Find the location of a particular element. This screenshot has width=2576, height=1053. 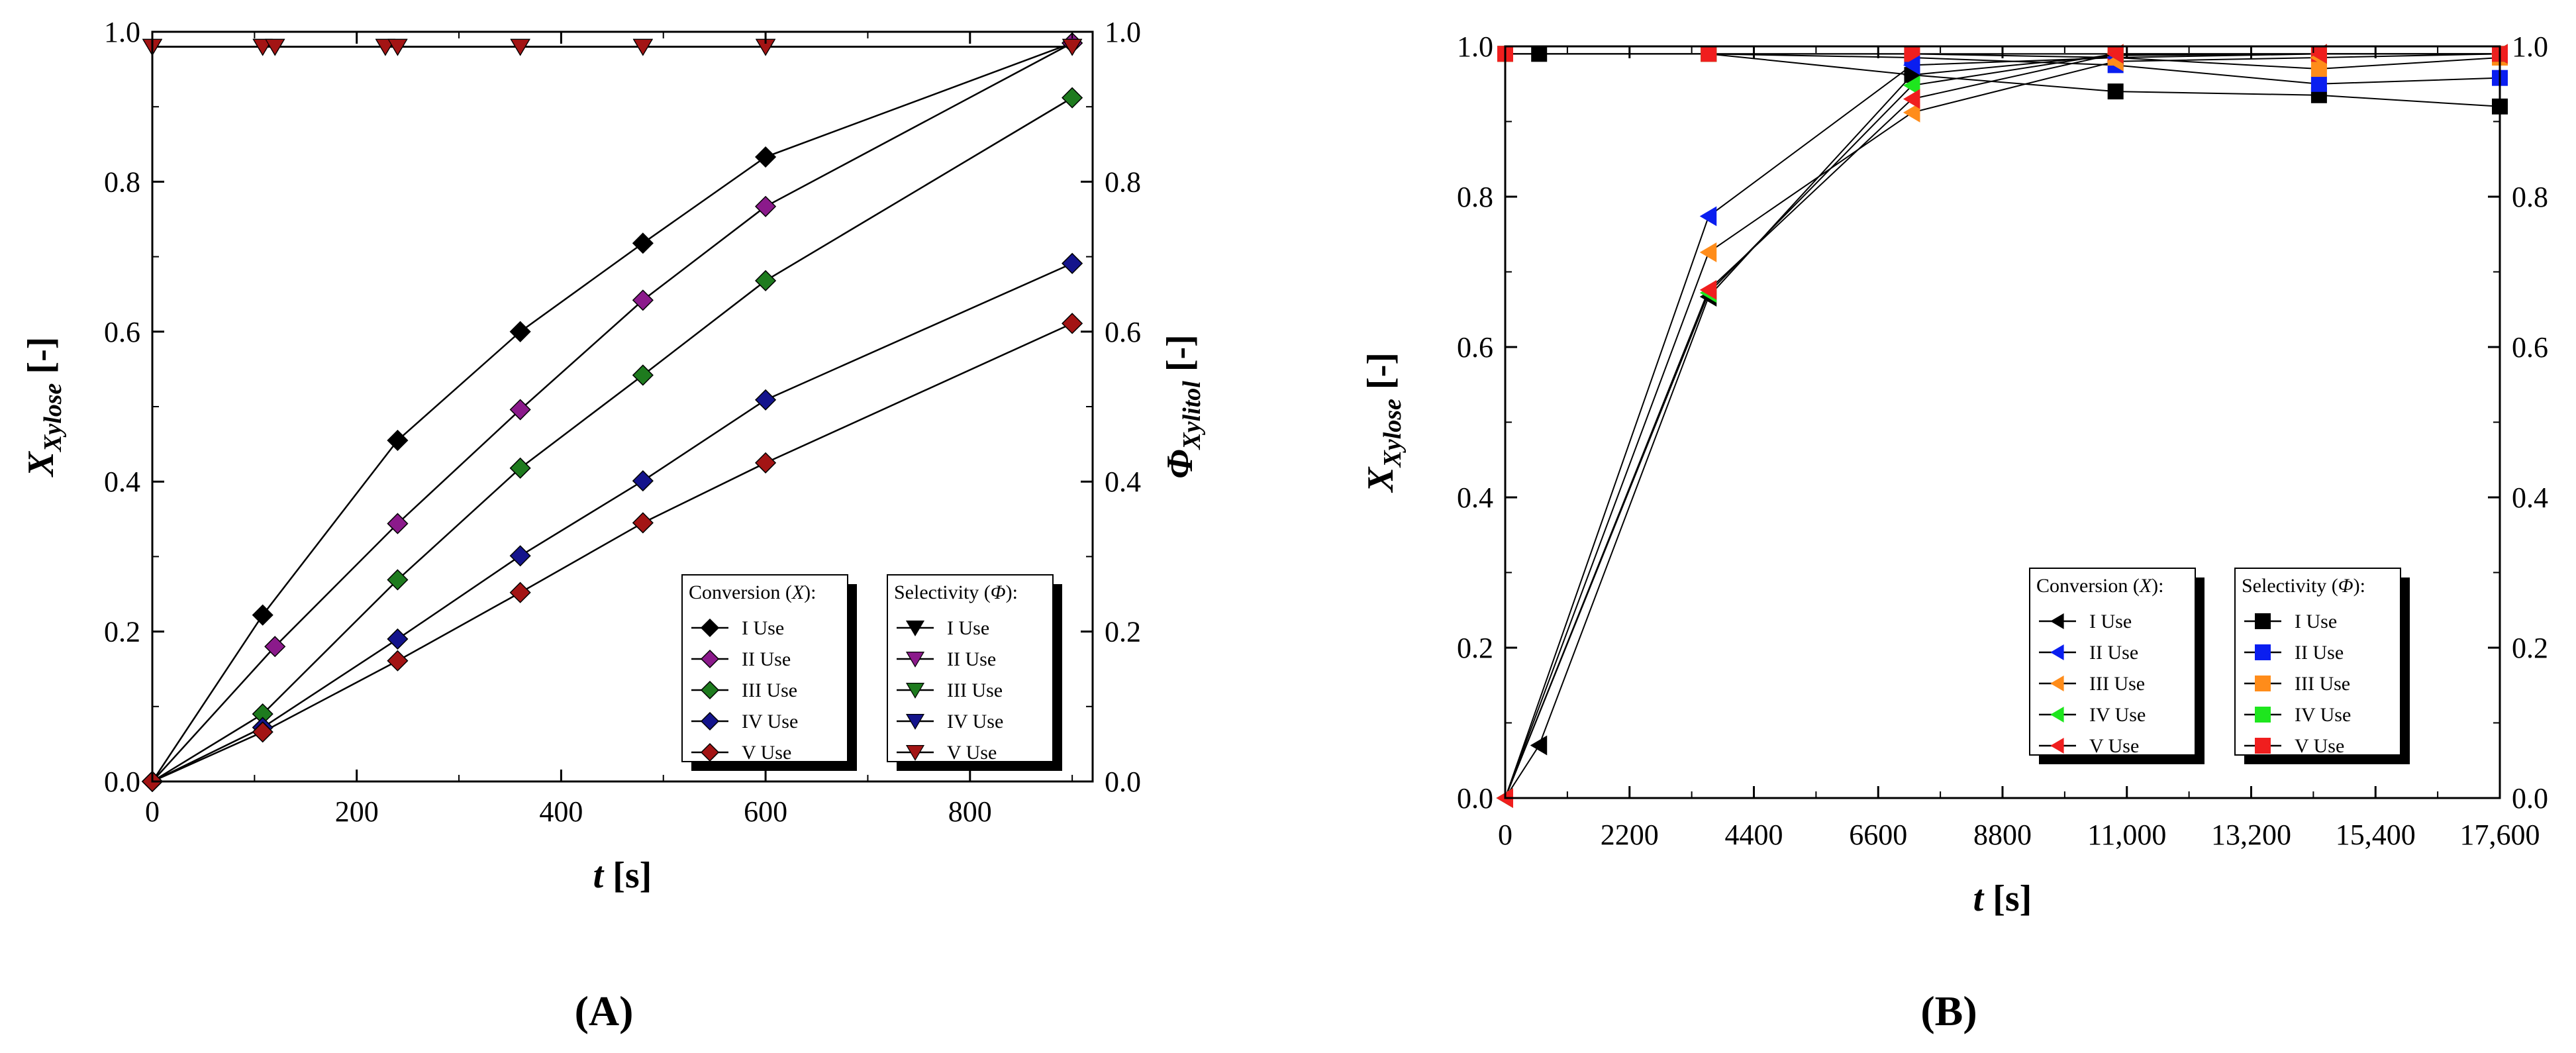

x-tick-label: 8800 is located at coordinates (2002, 835).